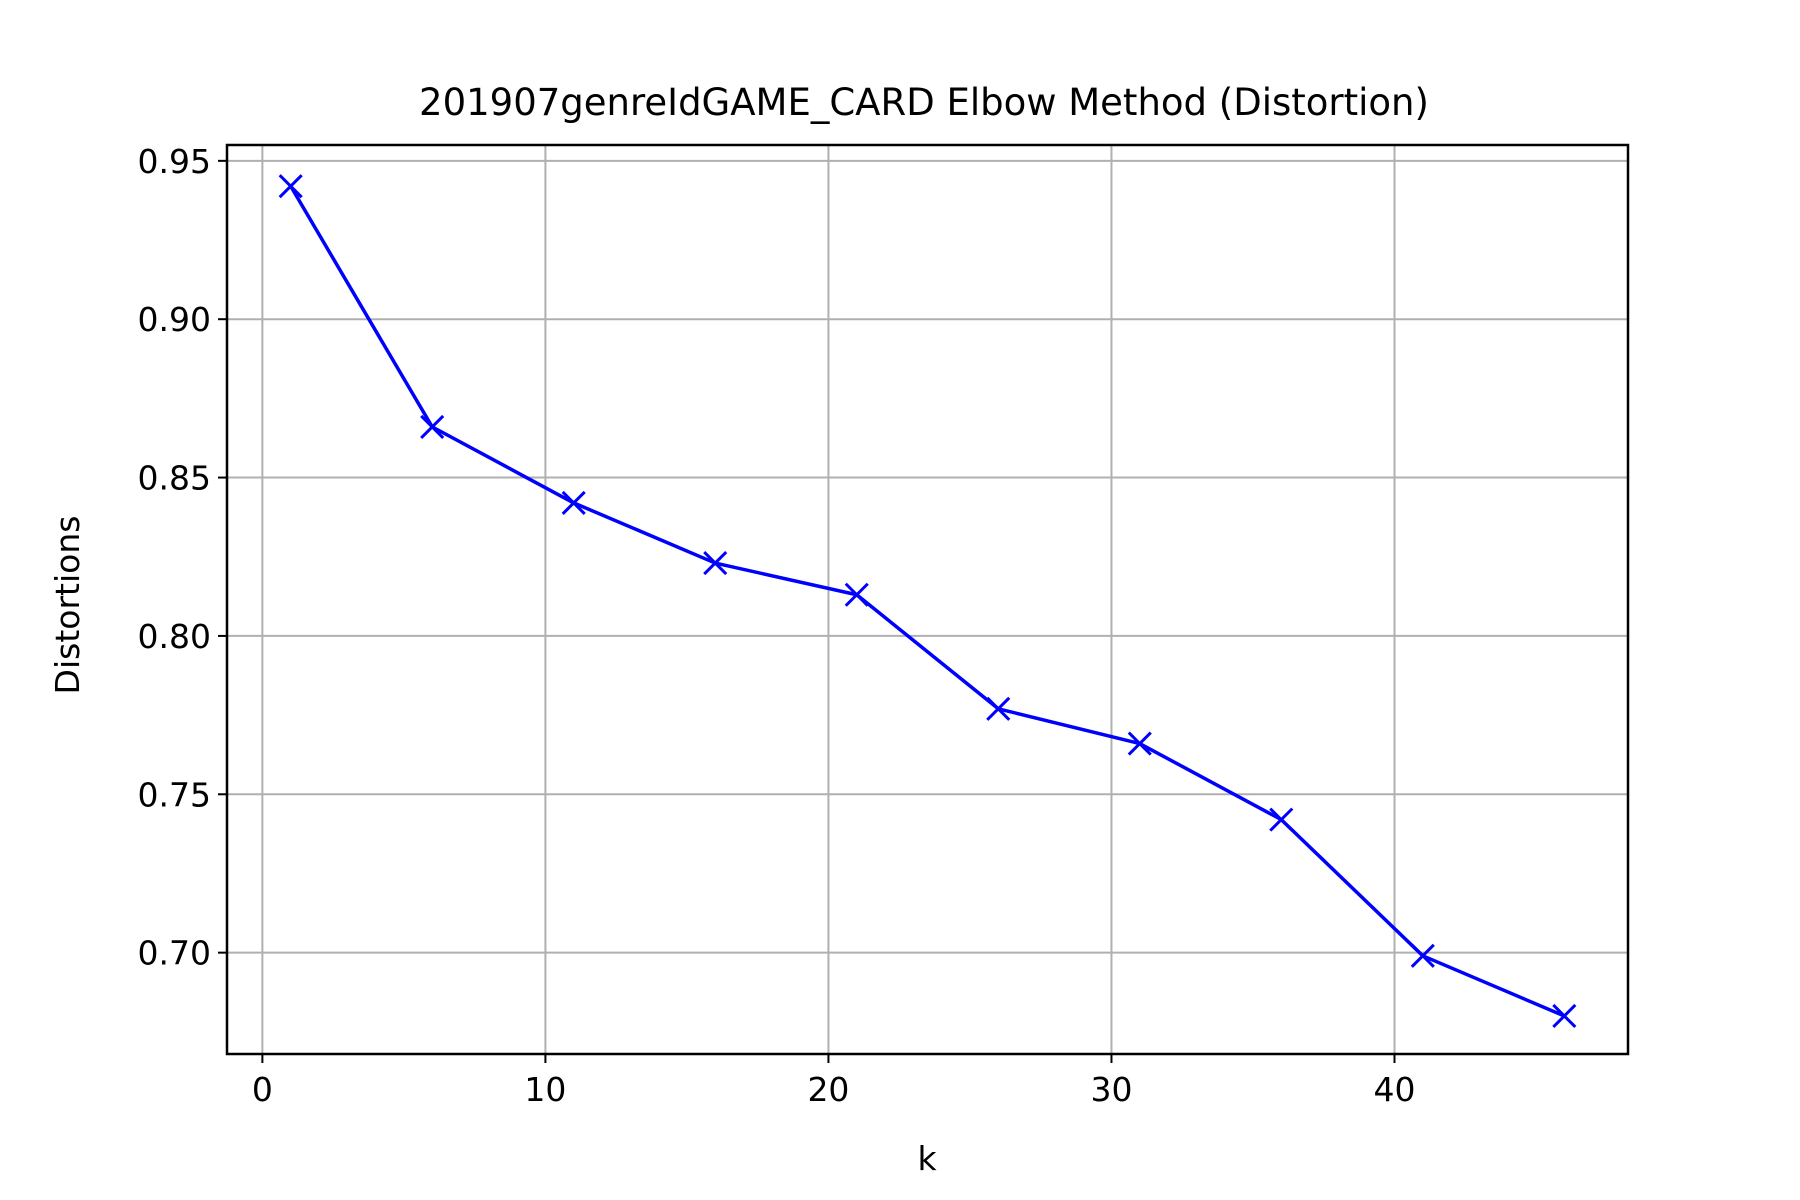  I want to click on x-tick-label: 20, so click(828, 1089).